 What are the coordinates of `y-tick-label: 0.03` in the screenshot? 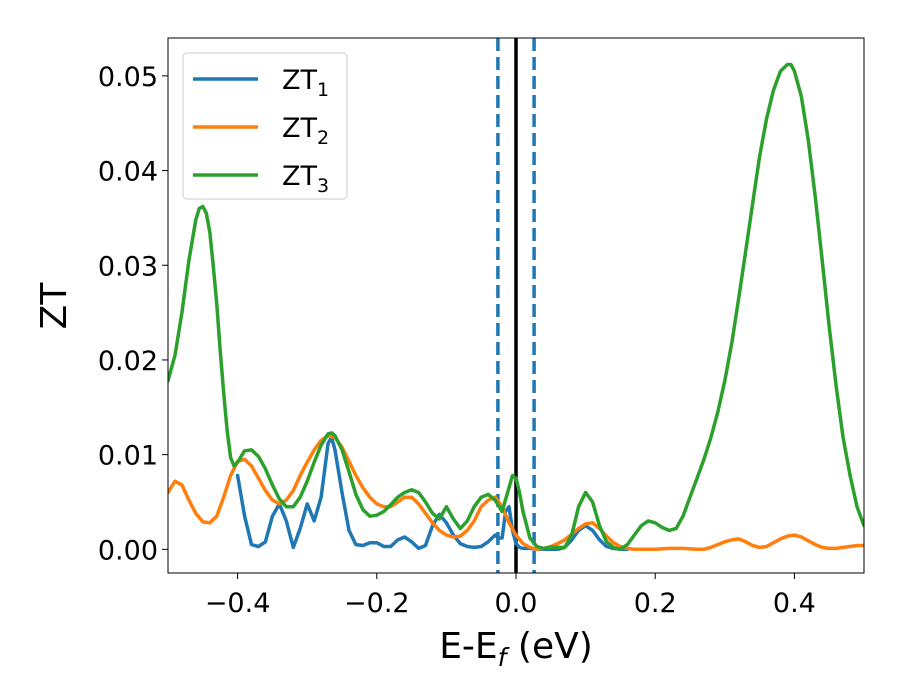 It's located at (128, 266).